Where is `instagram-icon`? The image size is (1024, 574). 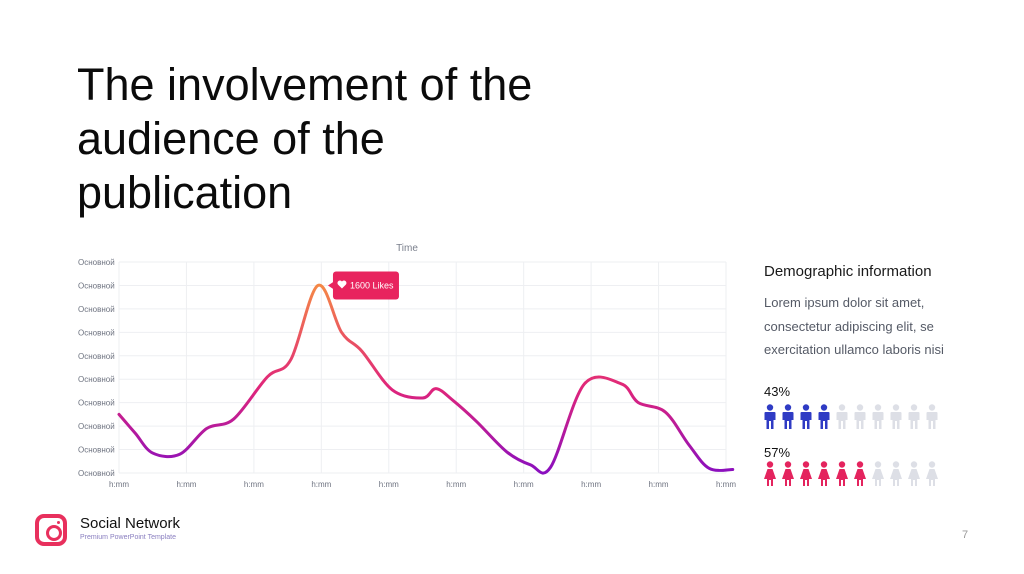 instagram-icon is located at coordinates (51, 530).